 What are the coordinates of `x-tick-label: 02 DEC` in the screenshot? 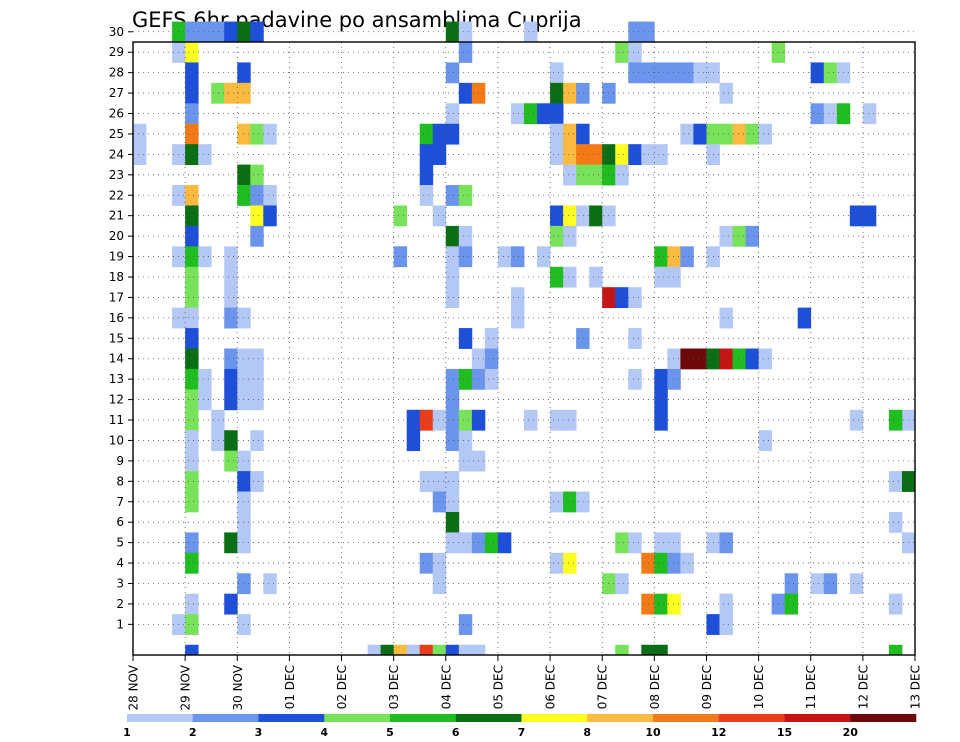 It's located at (342, 687).